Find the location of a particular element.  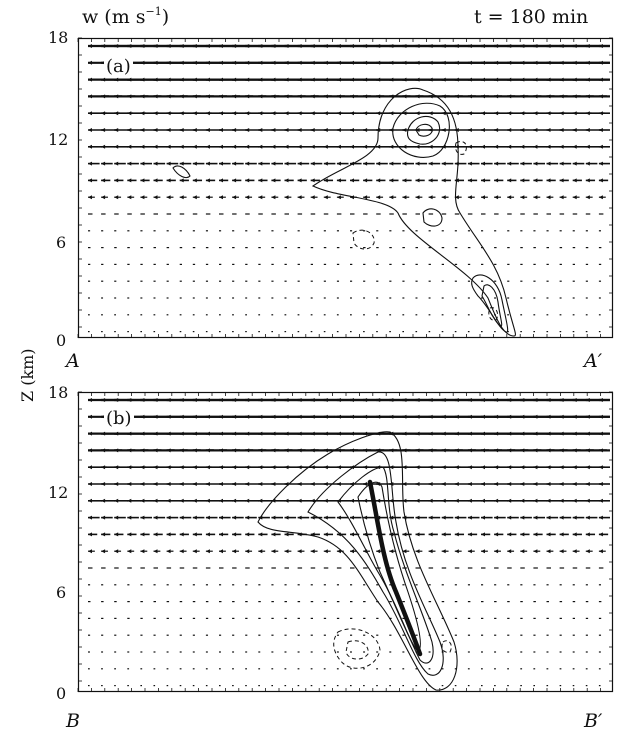

w-contours is located at coordinates (357, 561).